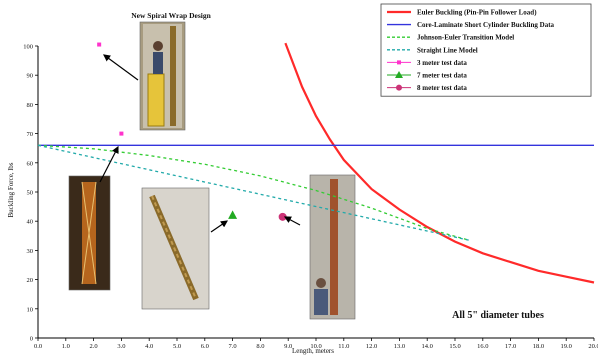  What do you see at coordinates (30, 222) in the screenshot?
I see `y-tick-label: 40` at bounding box center [30, 222].